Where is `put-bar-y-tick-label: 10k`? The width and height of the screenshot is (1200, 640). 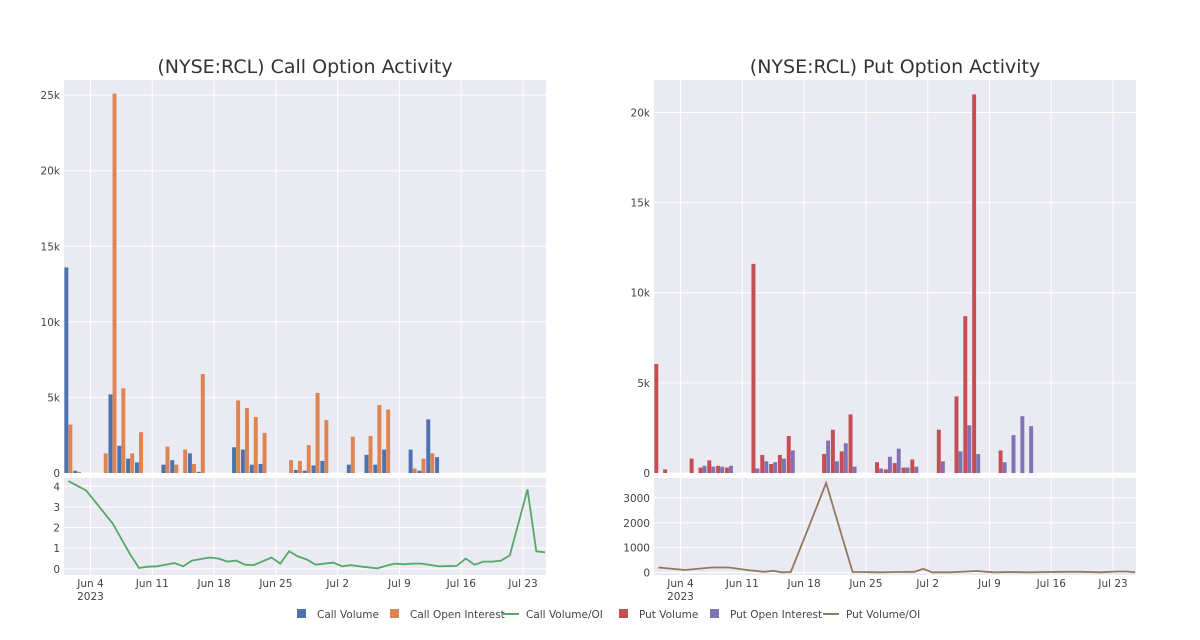
put-bar-y-tick-label: 10k is located at coordinates (641, 294).